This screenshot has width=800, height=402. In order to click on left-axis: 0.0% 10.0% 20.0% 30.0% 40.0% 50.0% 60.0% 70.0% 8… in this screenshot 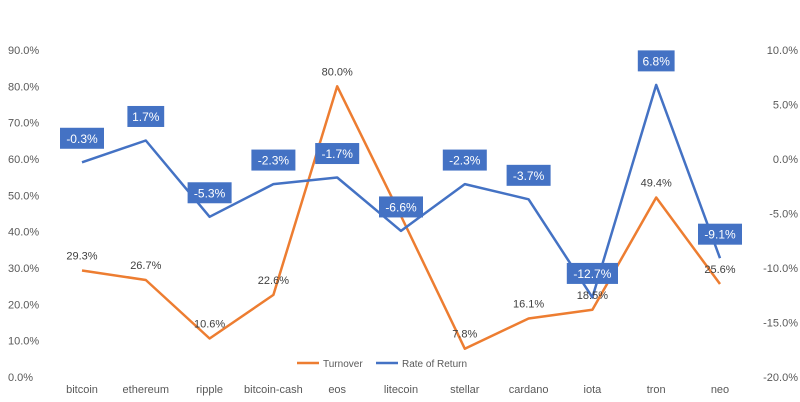, I will do `click(23, 214)`.